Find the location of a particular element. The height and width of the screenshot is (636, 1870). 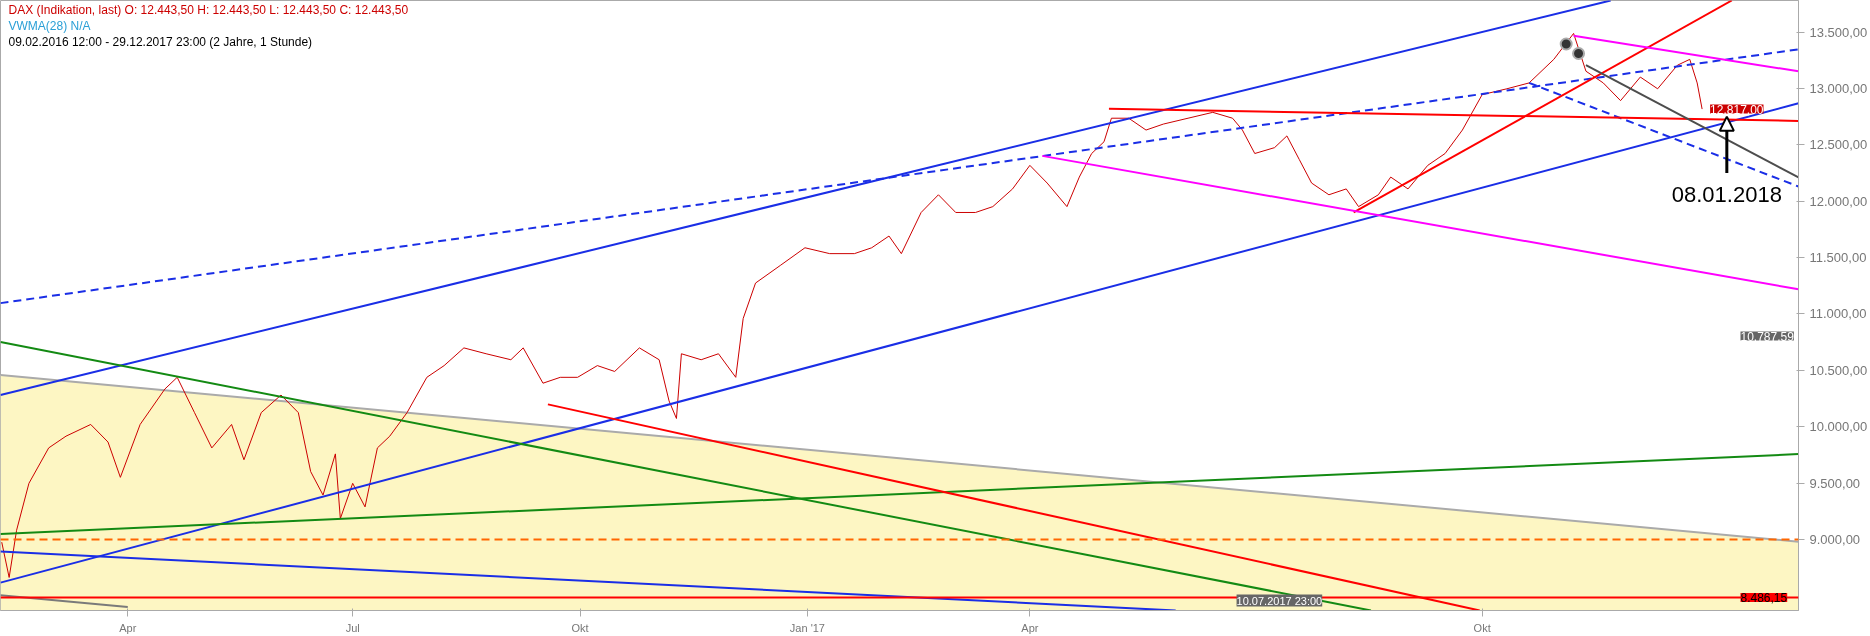

y-tick-label: 12.000,00 is located at coordinates (1838, 201).